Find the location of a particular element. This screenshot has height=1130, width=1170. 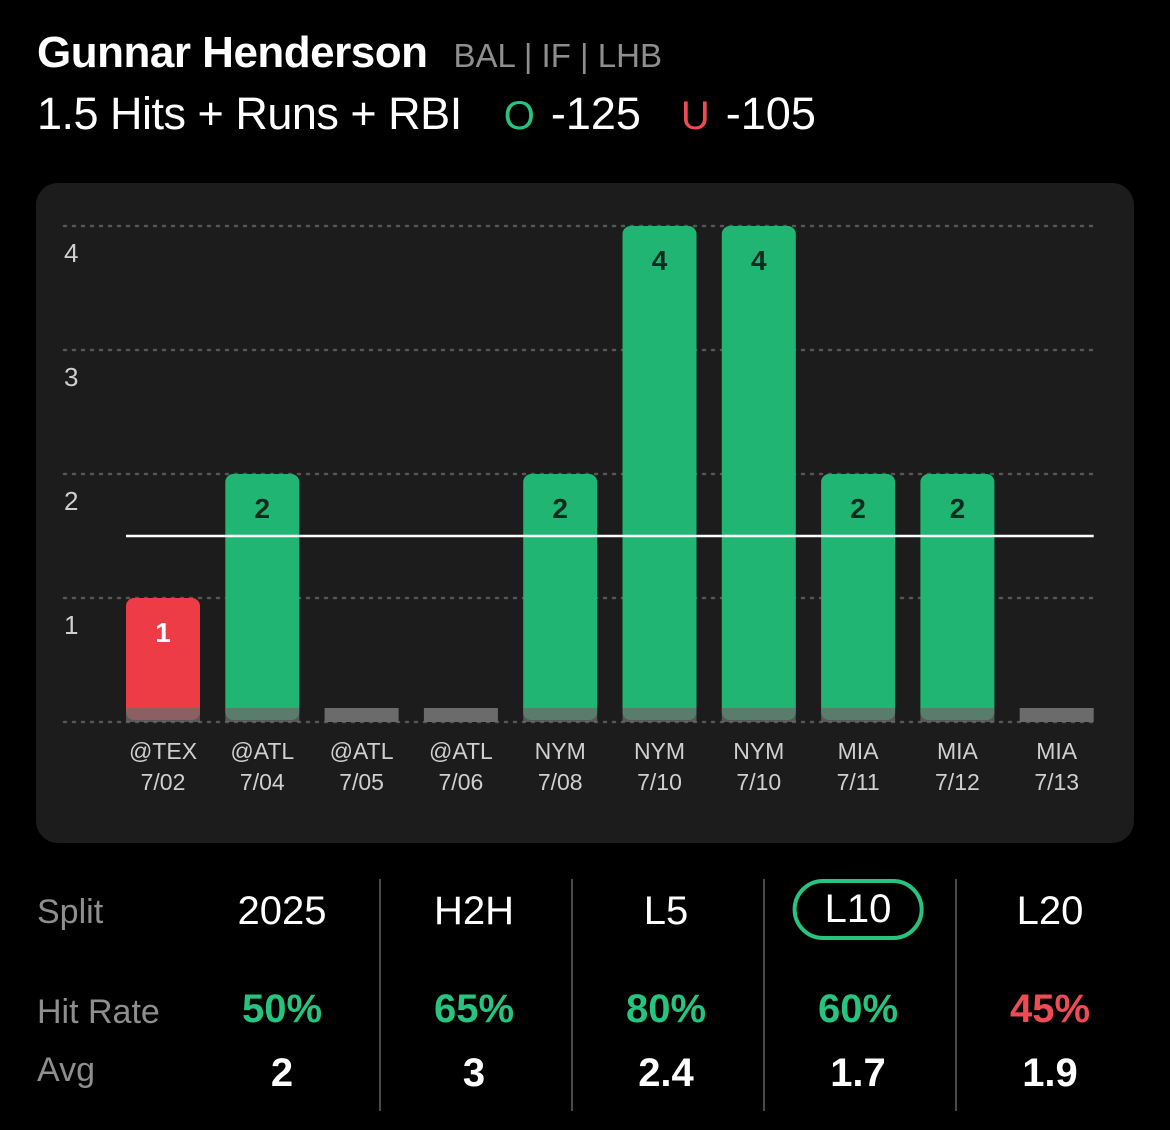

avg-row-label: Avg is located at coordinates (66, 1070).